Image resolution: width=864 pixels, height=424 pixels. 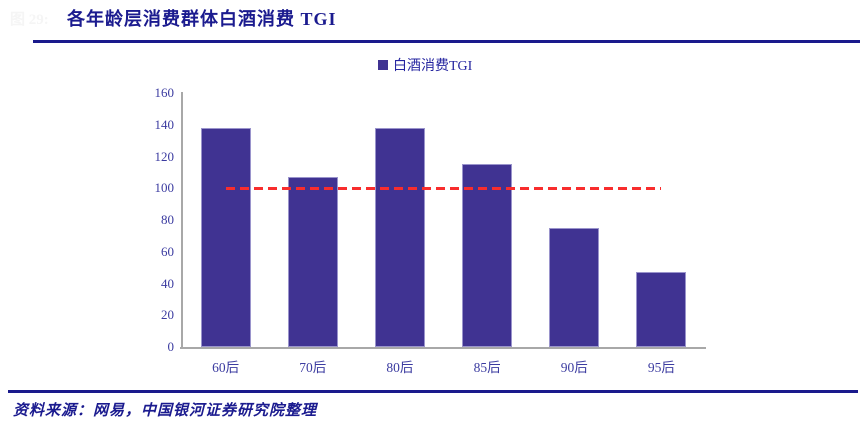 I want to click on legend-label: 白酒消费TGI, so click(x=433, y=66).